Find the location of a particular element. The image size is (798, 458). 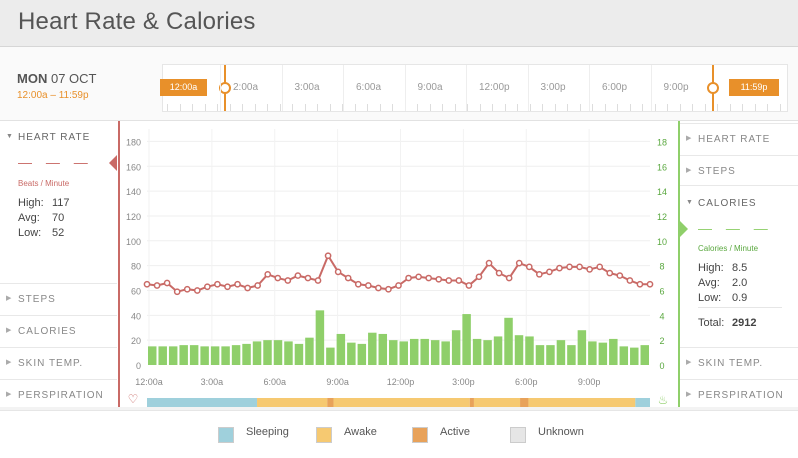

total-value: 2912 is located at coordinates (744, 323).